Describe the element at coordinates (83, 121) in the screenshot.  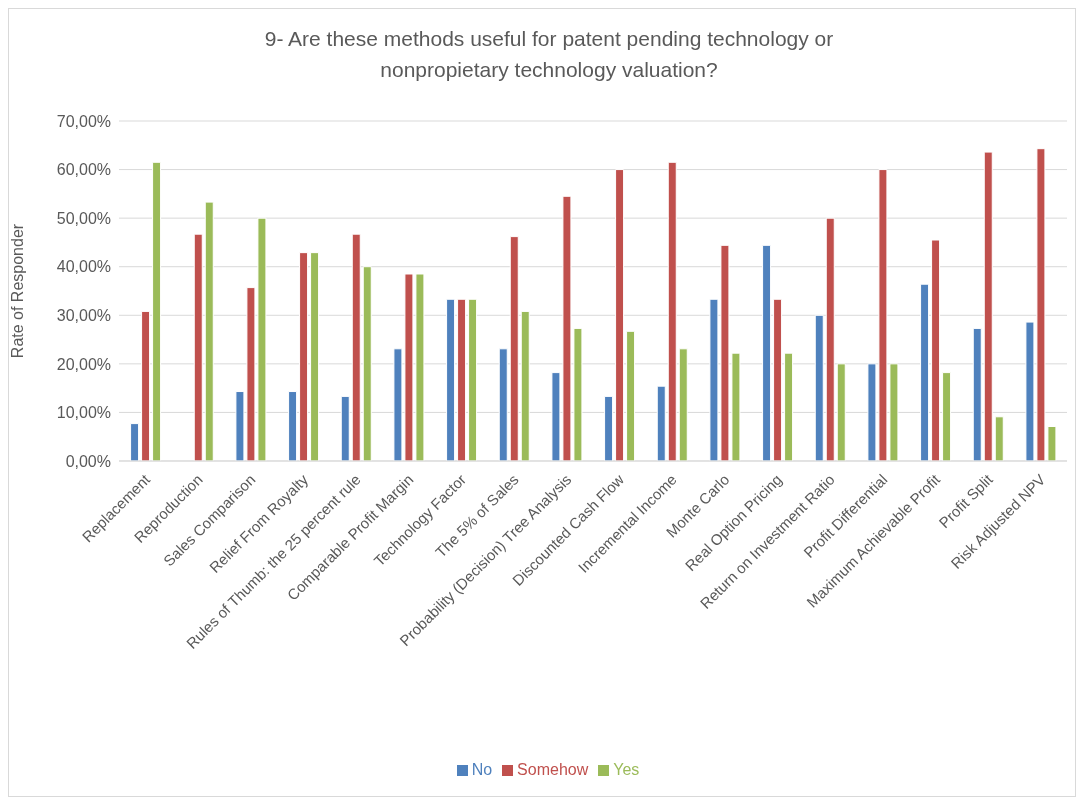
I see `y-tick-label: 70,00%` at that location.